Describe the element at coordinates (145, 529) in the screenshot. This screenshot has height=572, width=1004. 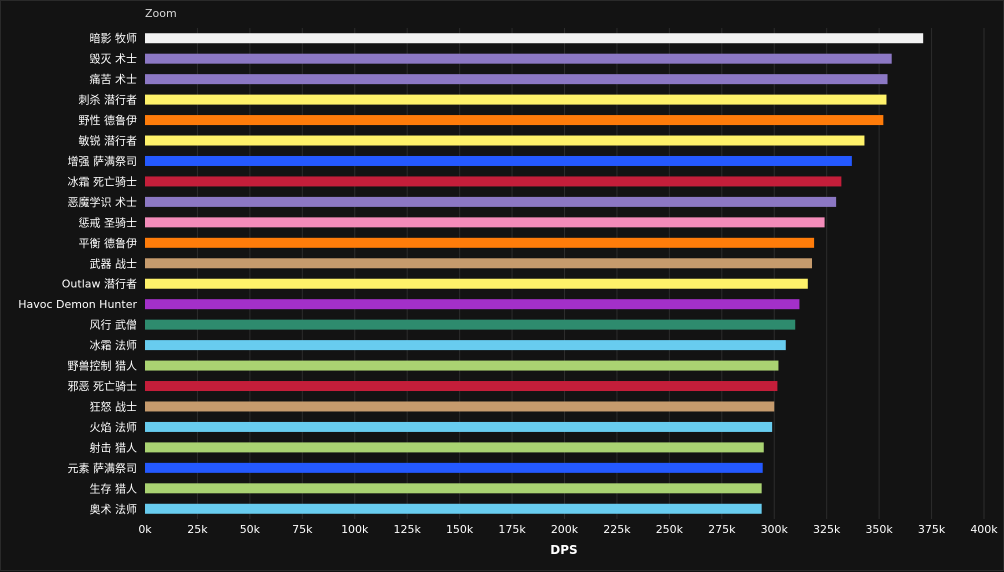
I see `x-tick-label: 0k` at that location.